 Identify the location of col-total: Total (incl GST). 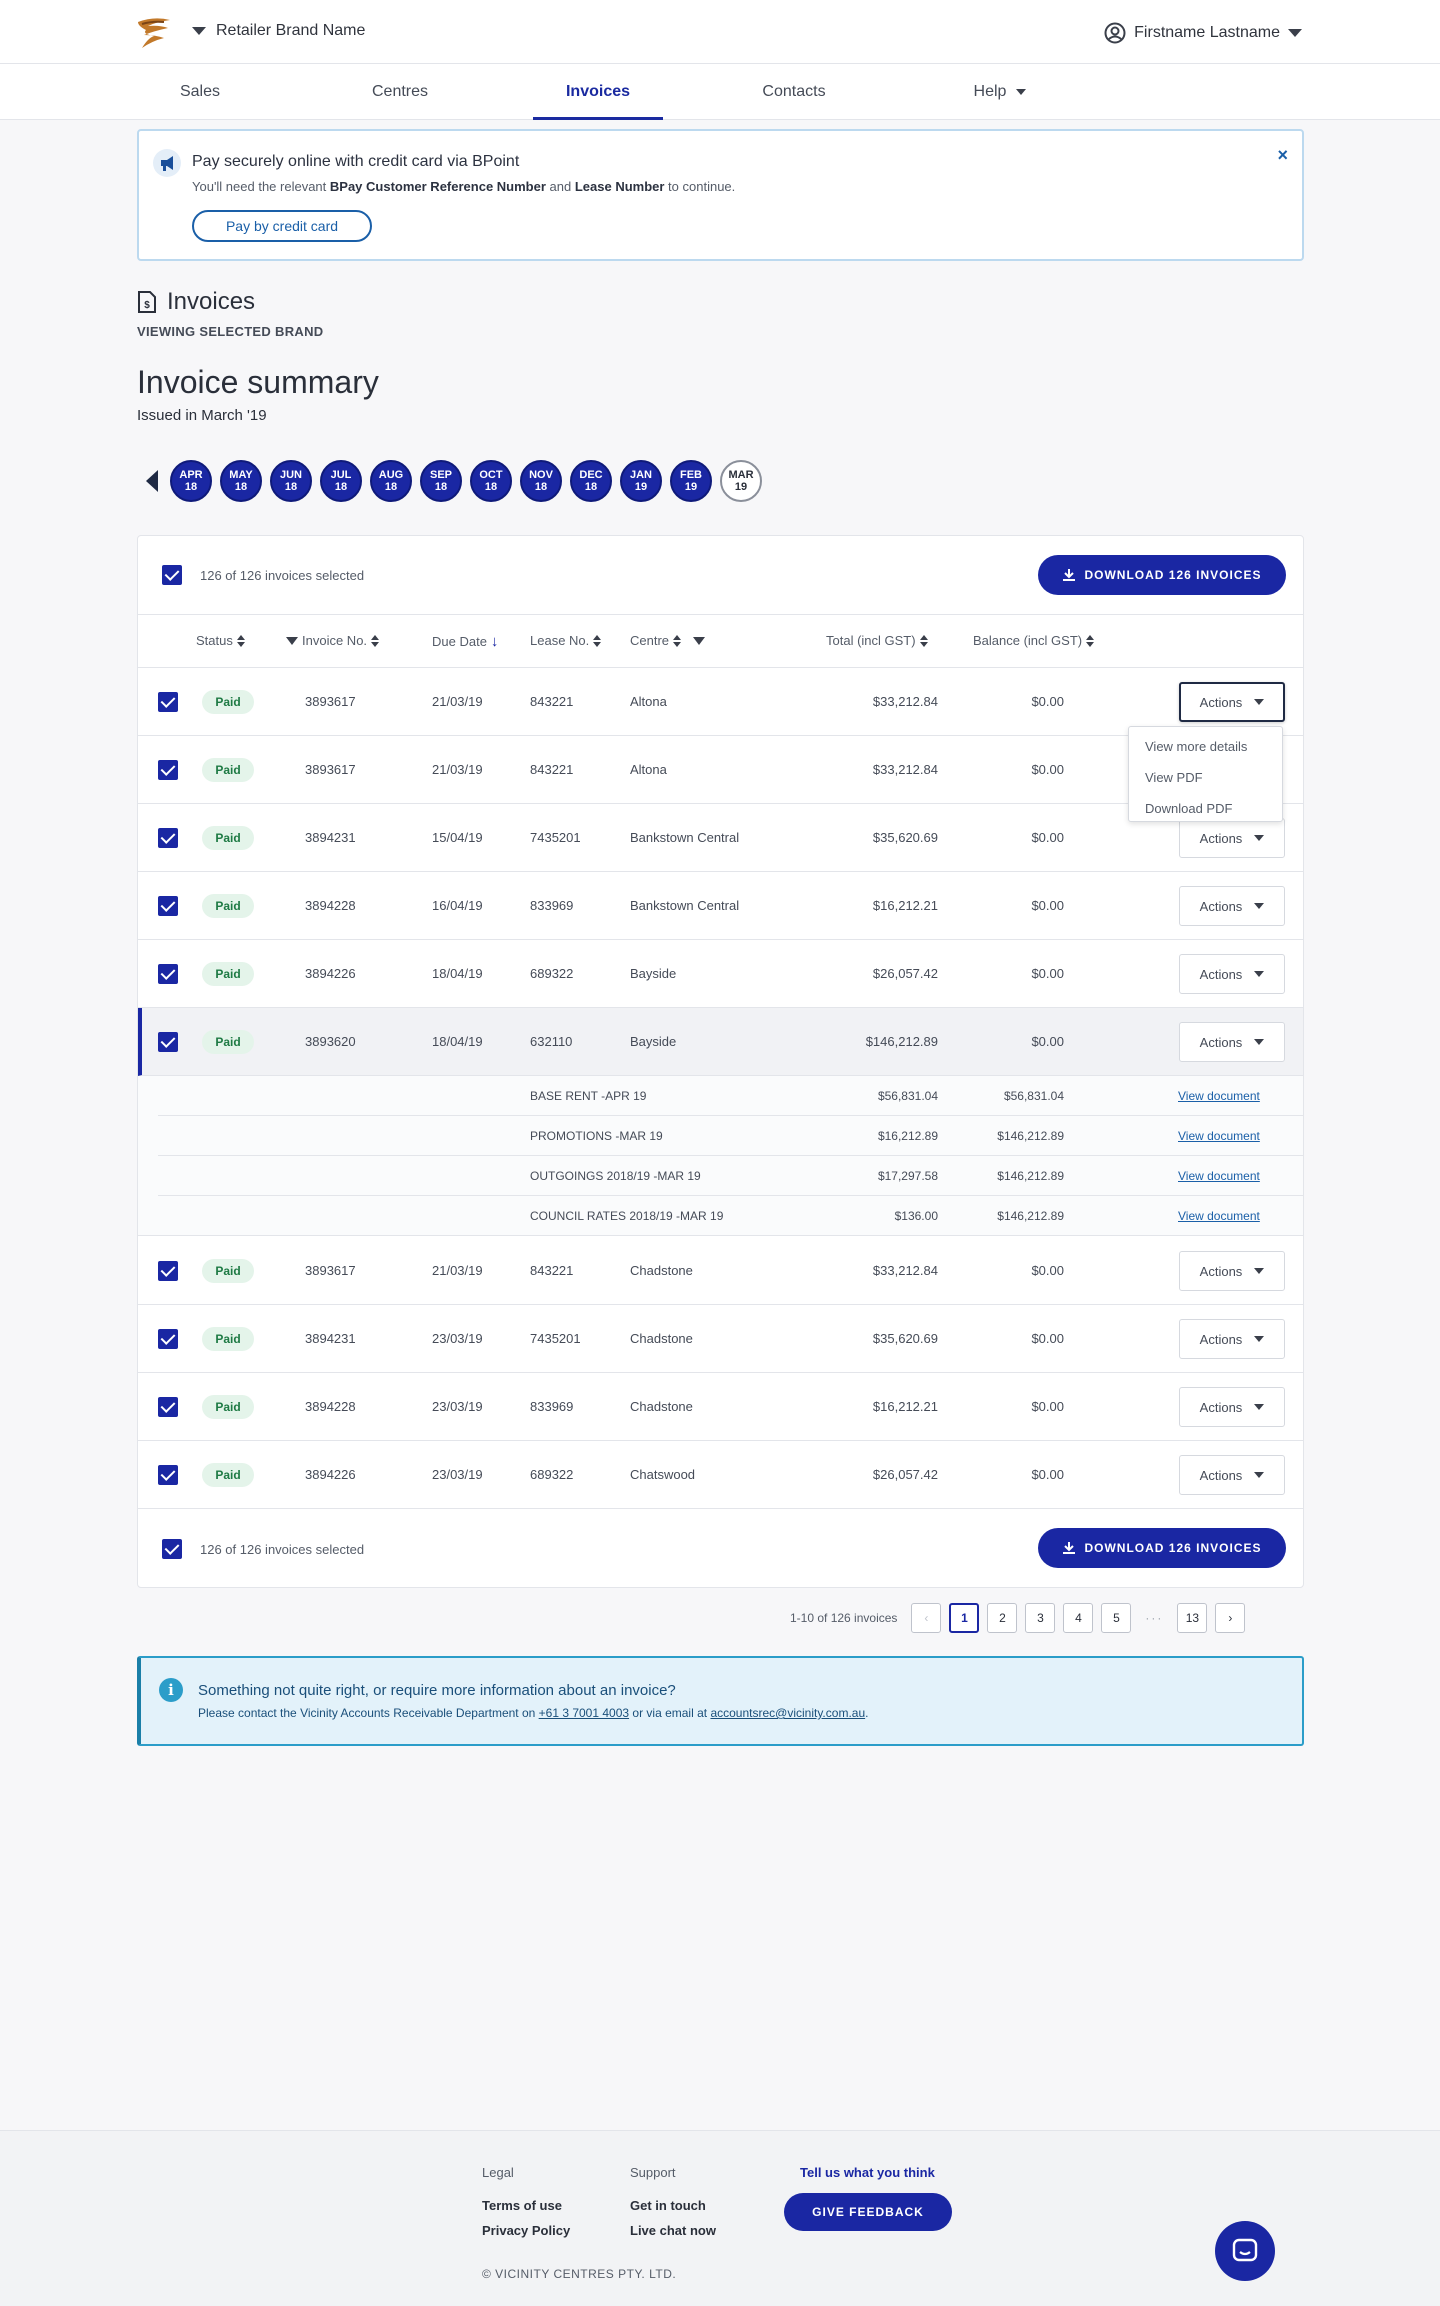
(877, 640).